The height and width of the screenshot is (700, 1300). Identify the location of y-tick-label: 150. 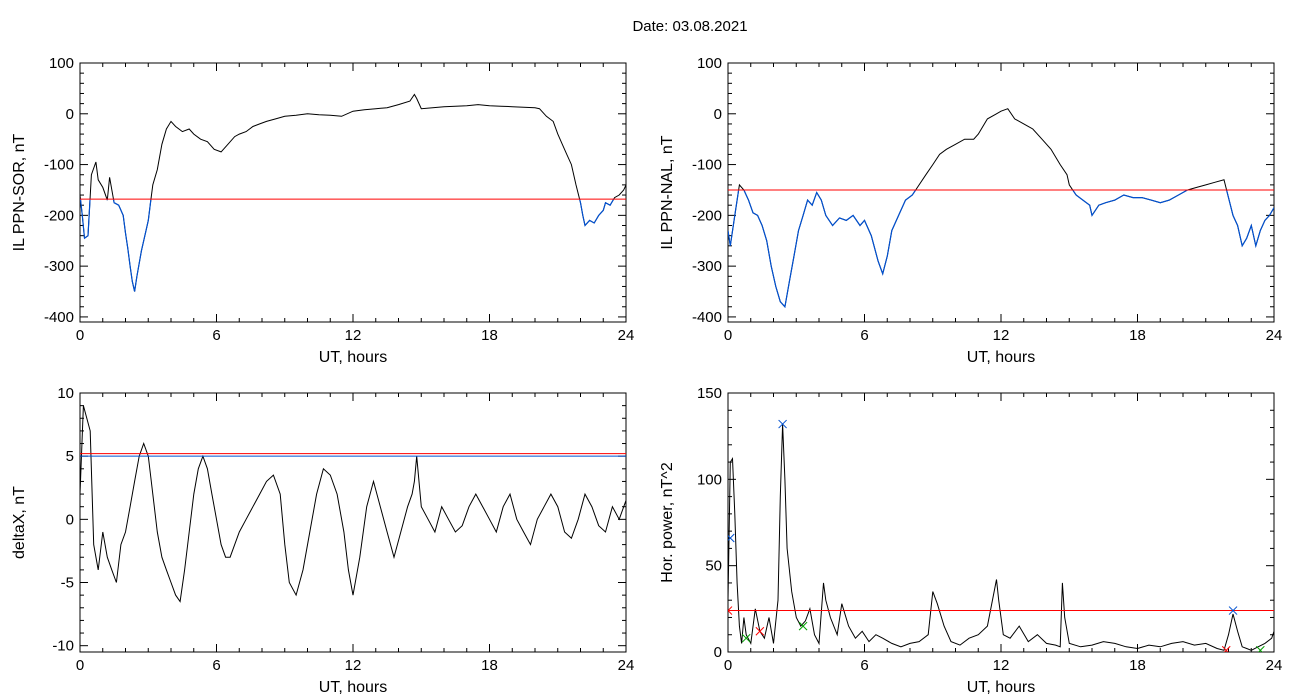
(709, 393).